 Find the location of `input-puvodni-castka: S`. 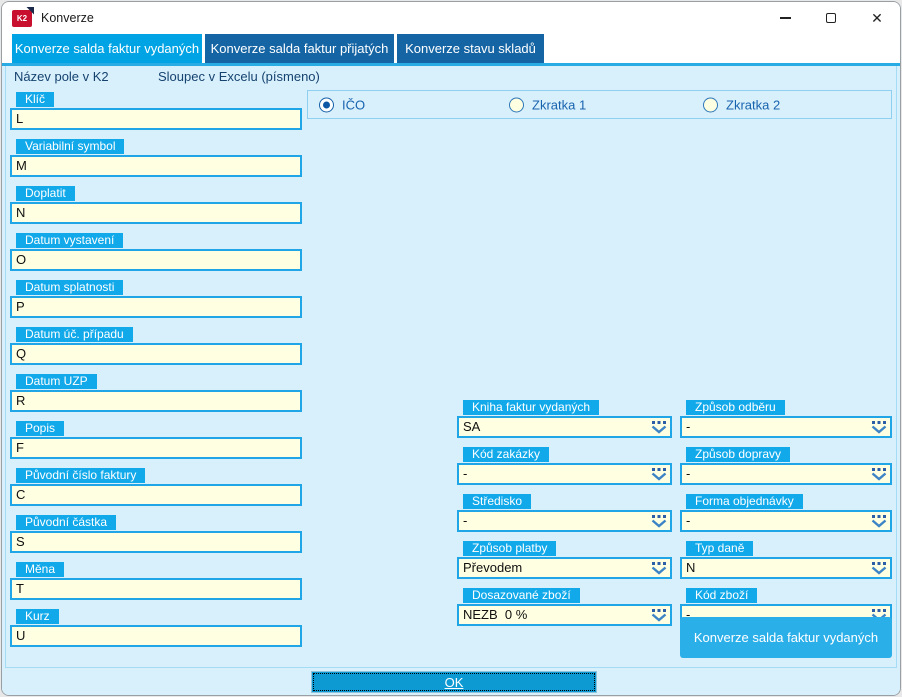

input-puvodni-castka: S is located at coordinates (156, 542).